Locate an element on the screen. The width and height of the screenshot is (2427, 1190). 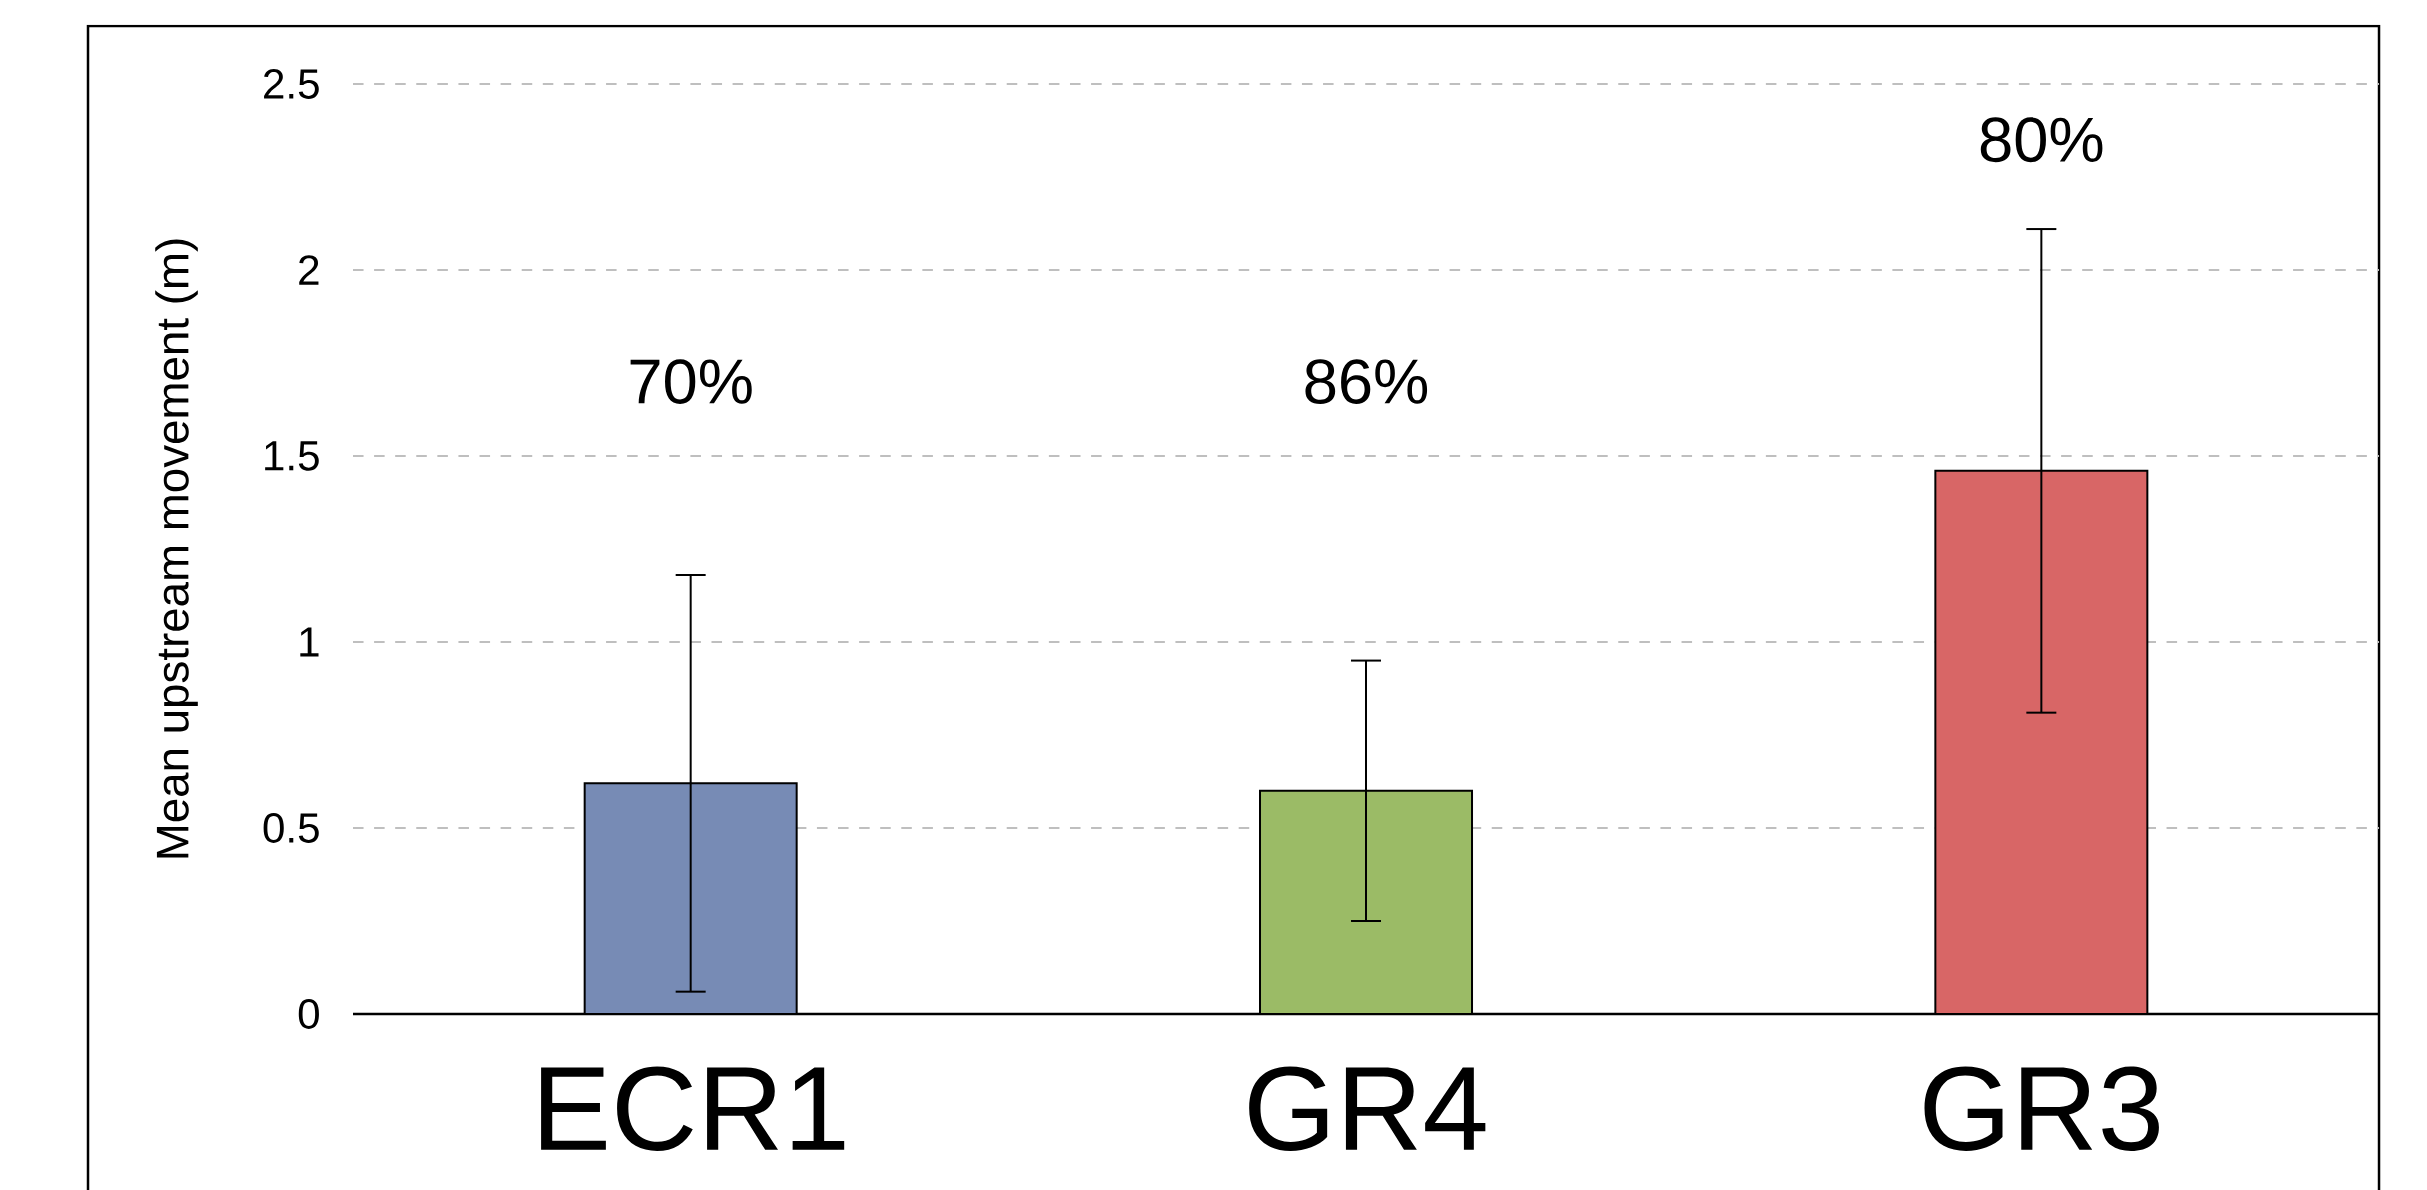
y-axis-title: Mean upstream movement (m) is located at coordinates (176, 548).